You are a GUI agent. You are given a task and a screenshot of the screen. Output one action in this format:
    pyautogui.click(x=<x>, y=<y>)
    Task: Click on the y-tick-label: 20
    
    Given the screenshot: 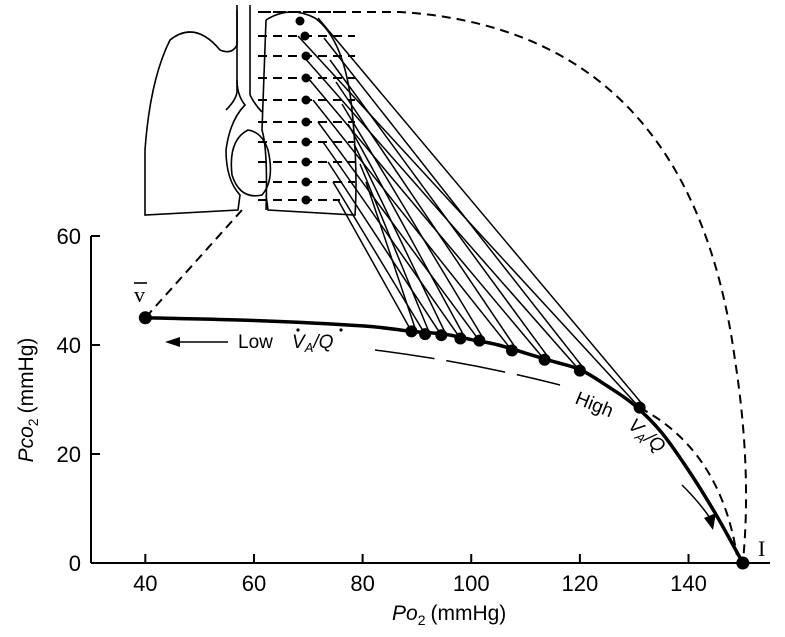 What is the action you would take?
    pyautogui.click(x=69, y=454)
    